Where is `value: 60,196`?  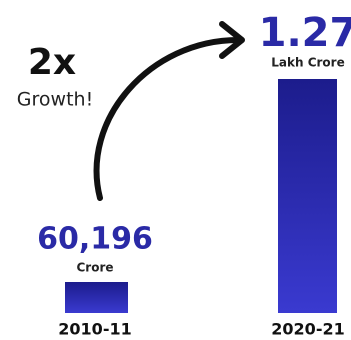
value: 60,196 is located at coordinates (95, 239).